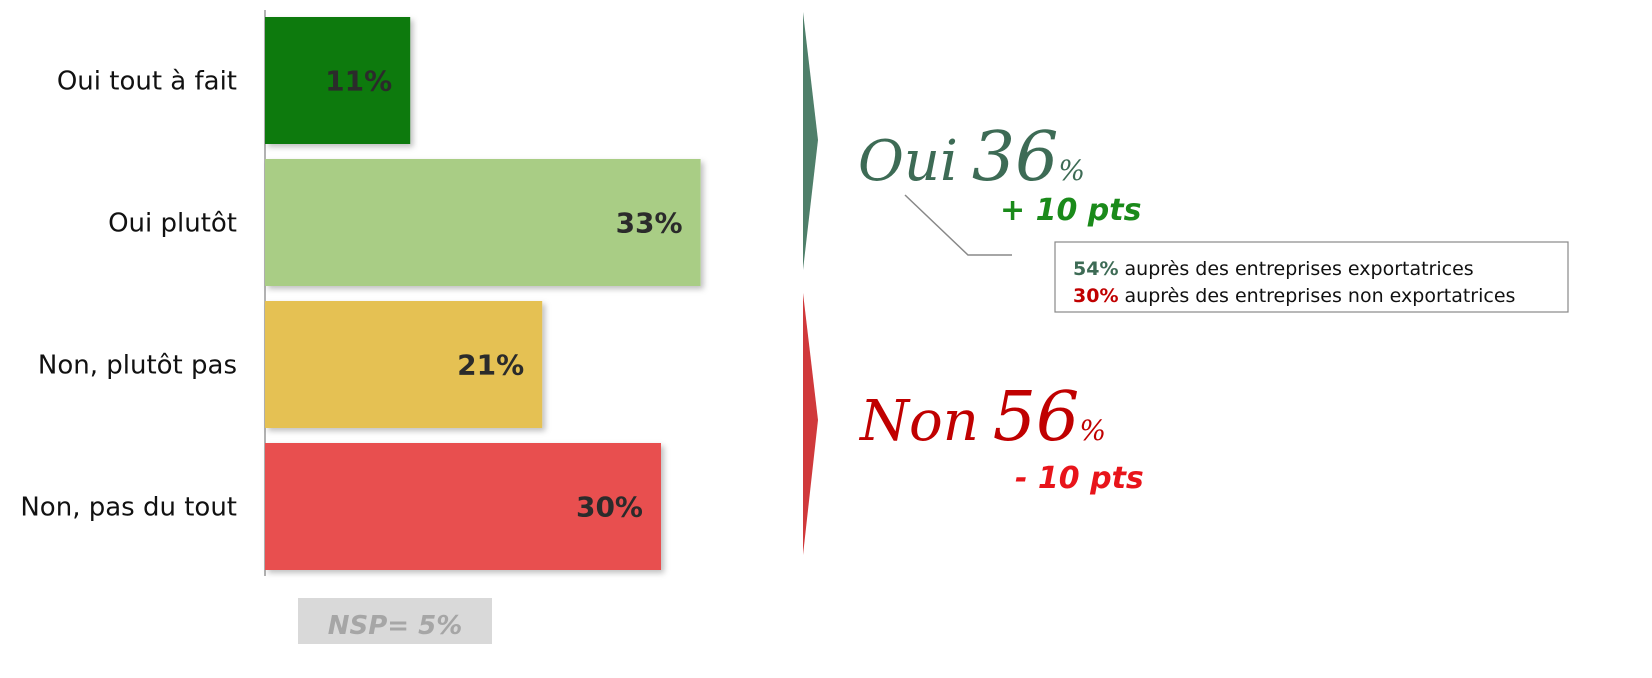 This screenshot has width=1652, height=678. What do you see at coordinates (1070, 210) in the screenshot?
I see `oui-change: + 10 pts` at bounding box center [1070, 210].